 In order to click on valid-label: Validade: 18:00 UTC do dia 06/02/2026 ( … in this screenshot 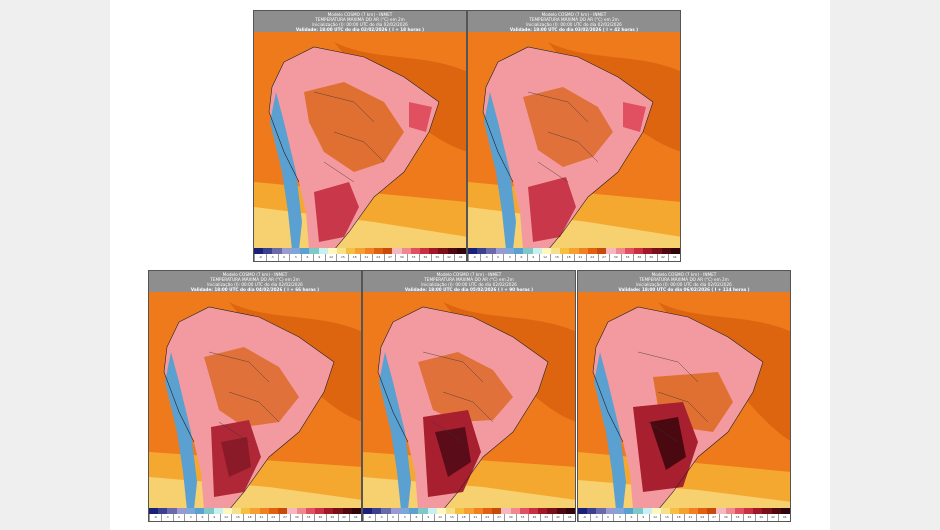, I will do `click(684, 289)`.